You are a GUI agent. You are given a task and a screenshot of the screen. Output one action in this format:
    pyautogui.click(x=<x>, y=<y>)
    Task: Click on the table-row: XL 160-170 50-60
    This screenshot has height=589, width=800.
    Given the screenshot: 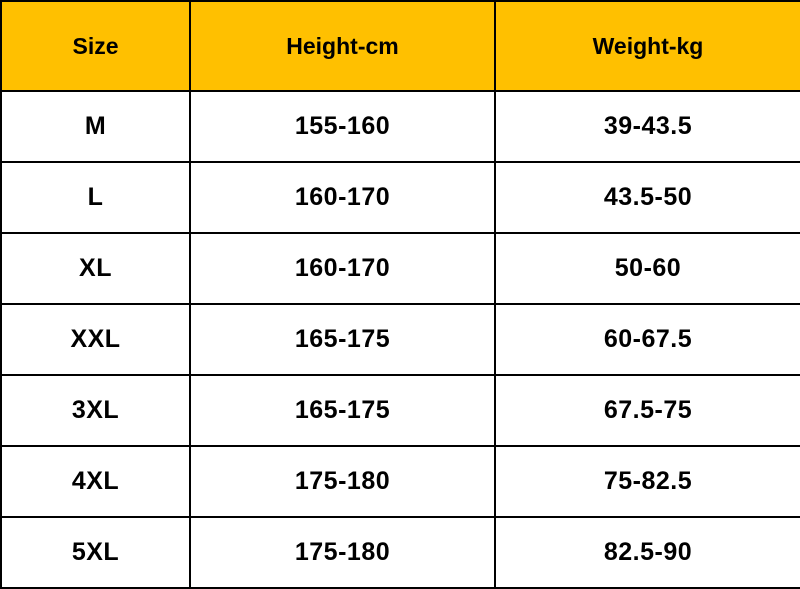 What is the action you would take?
    pyautogui.click(x=400, y=268)
    